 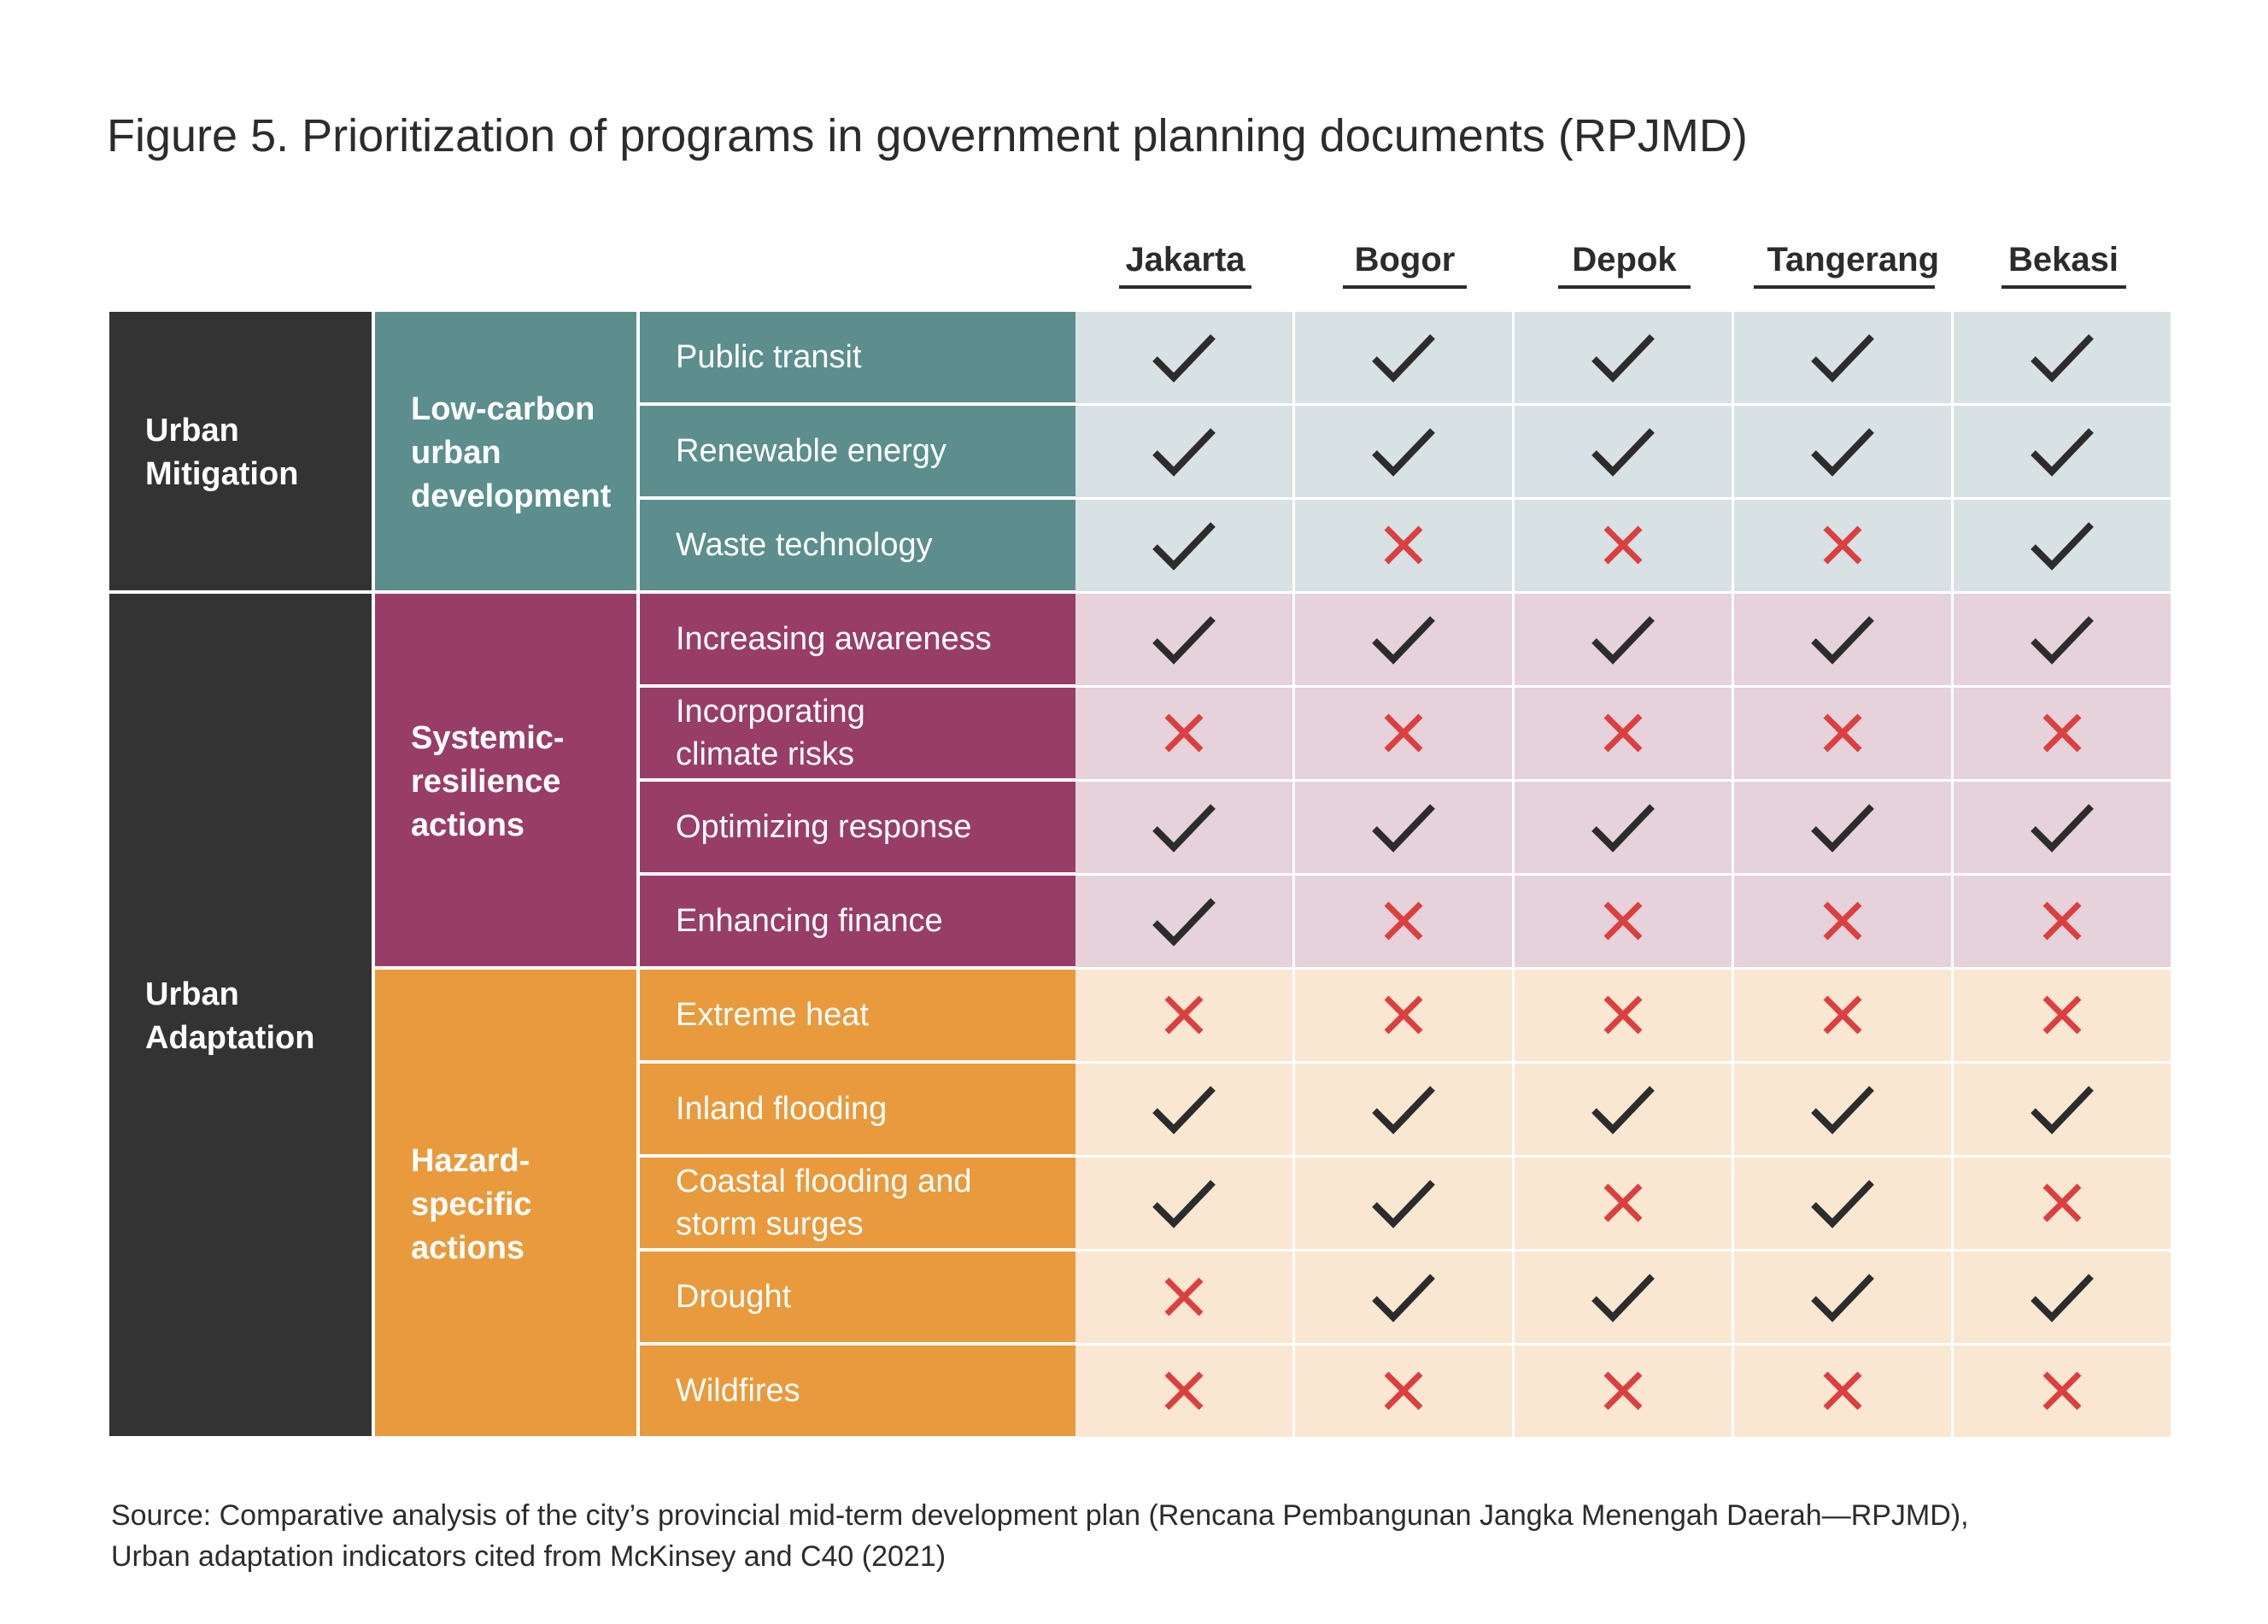 I want to click on cell-renewable-energy-bekasi, so click(x=2062, y=451).